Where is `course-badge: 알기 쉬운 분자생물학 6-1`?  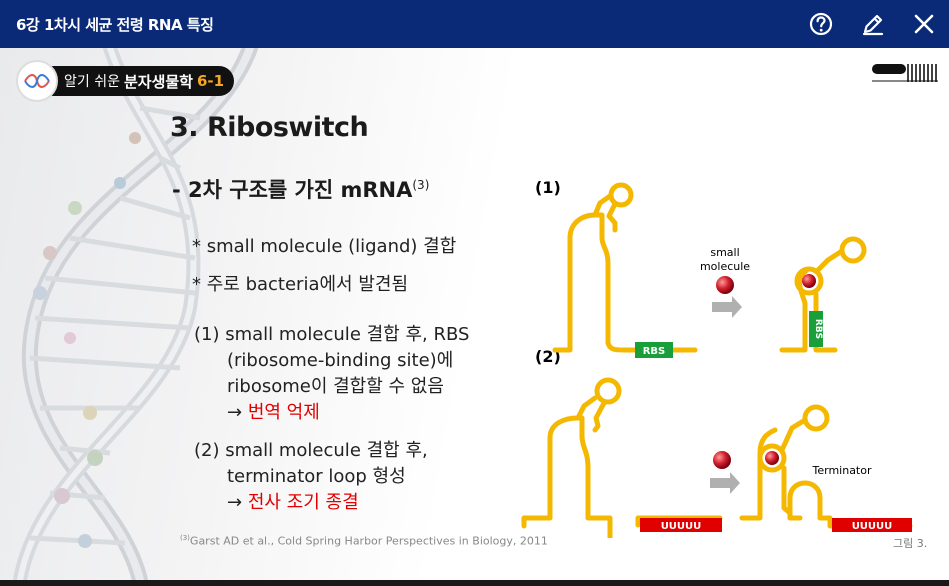 course-badge: 알기 쉬운 분자생물학 6-1 is located at coordinates (125, 81).